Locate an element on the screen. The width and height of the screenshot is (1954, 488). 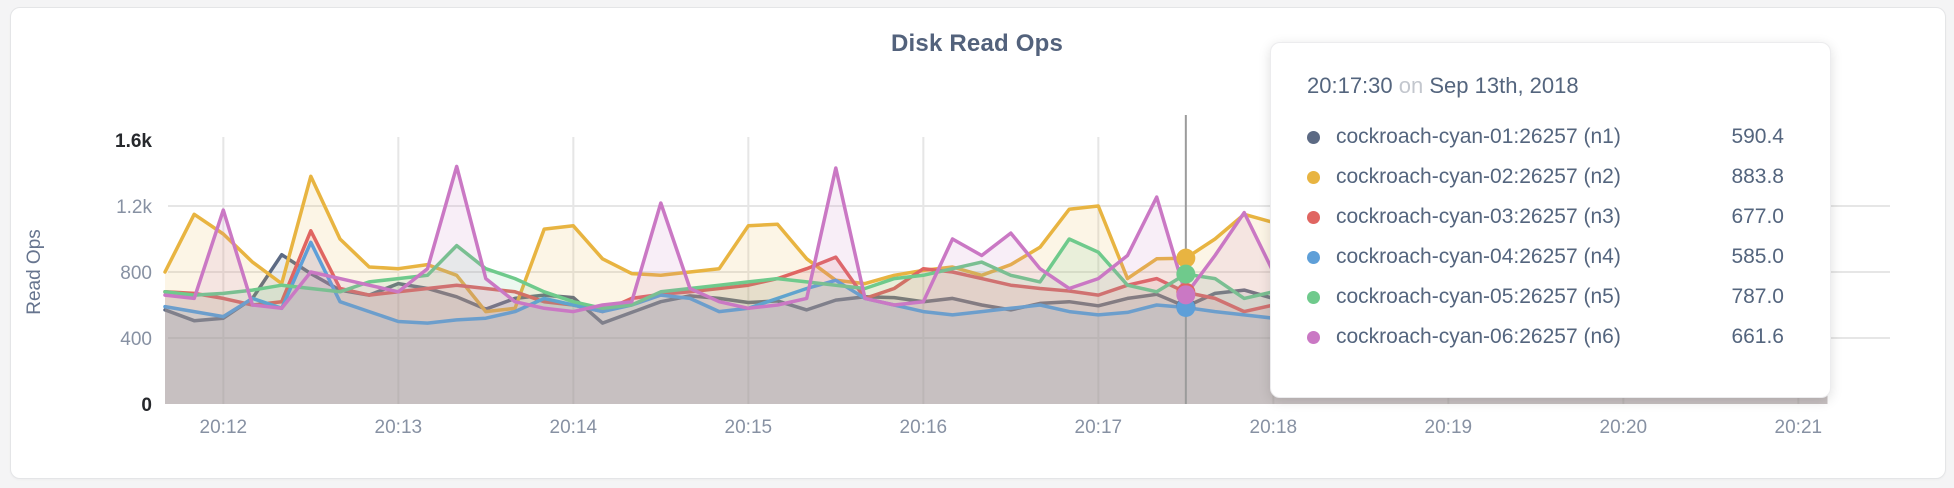
x-tick-label: 20:14 is located at coordinates (574, 427).